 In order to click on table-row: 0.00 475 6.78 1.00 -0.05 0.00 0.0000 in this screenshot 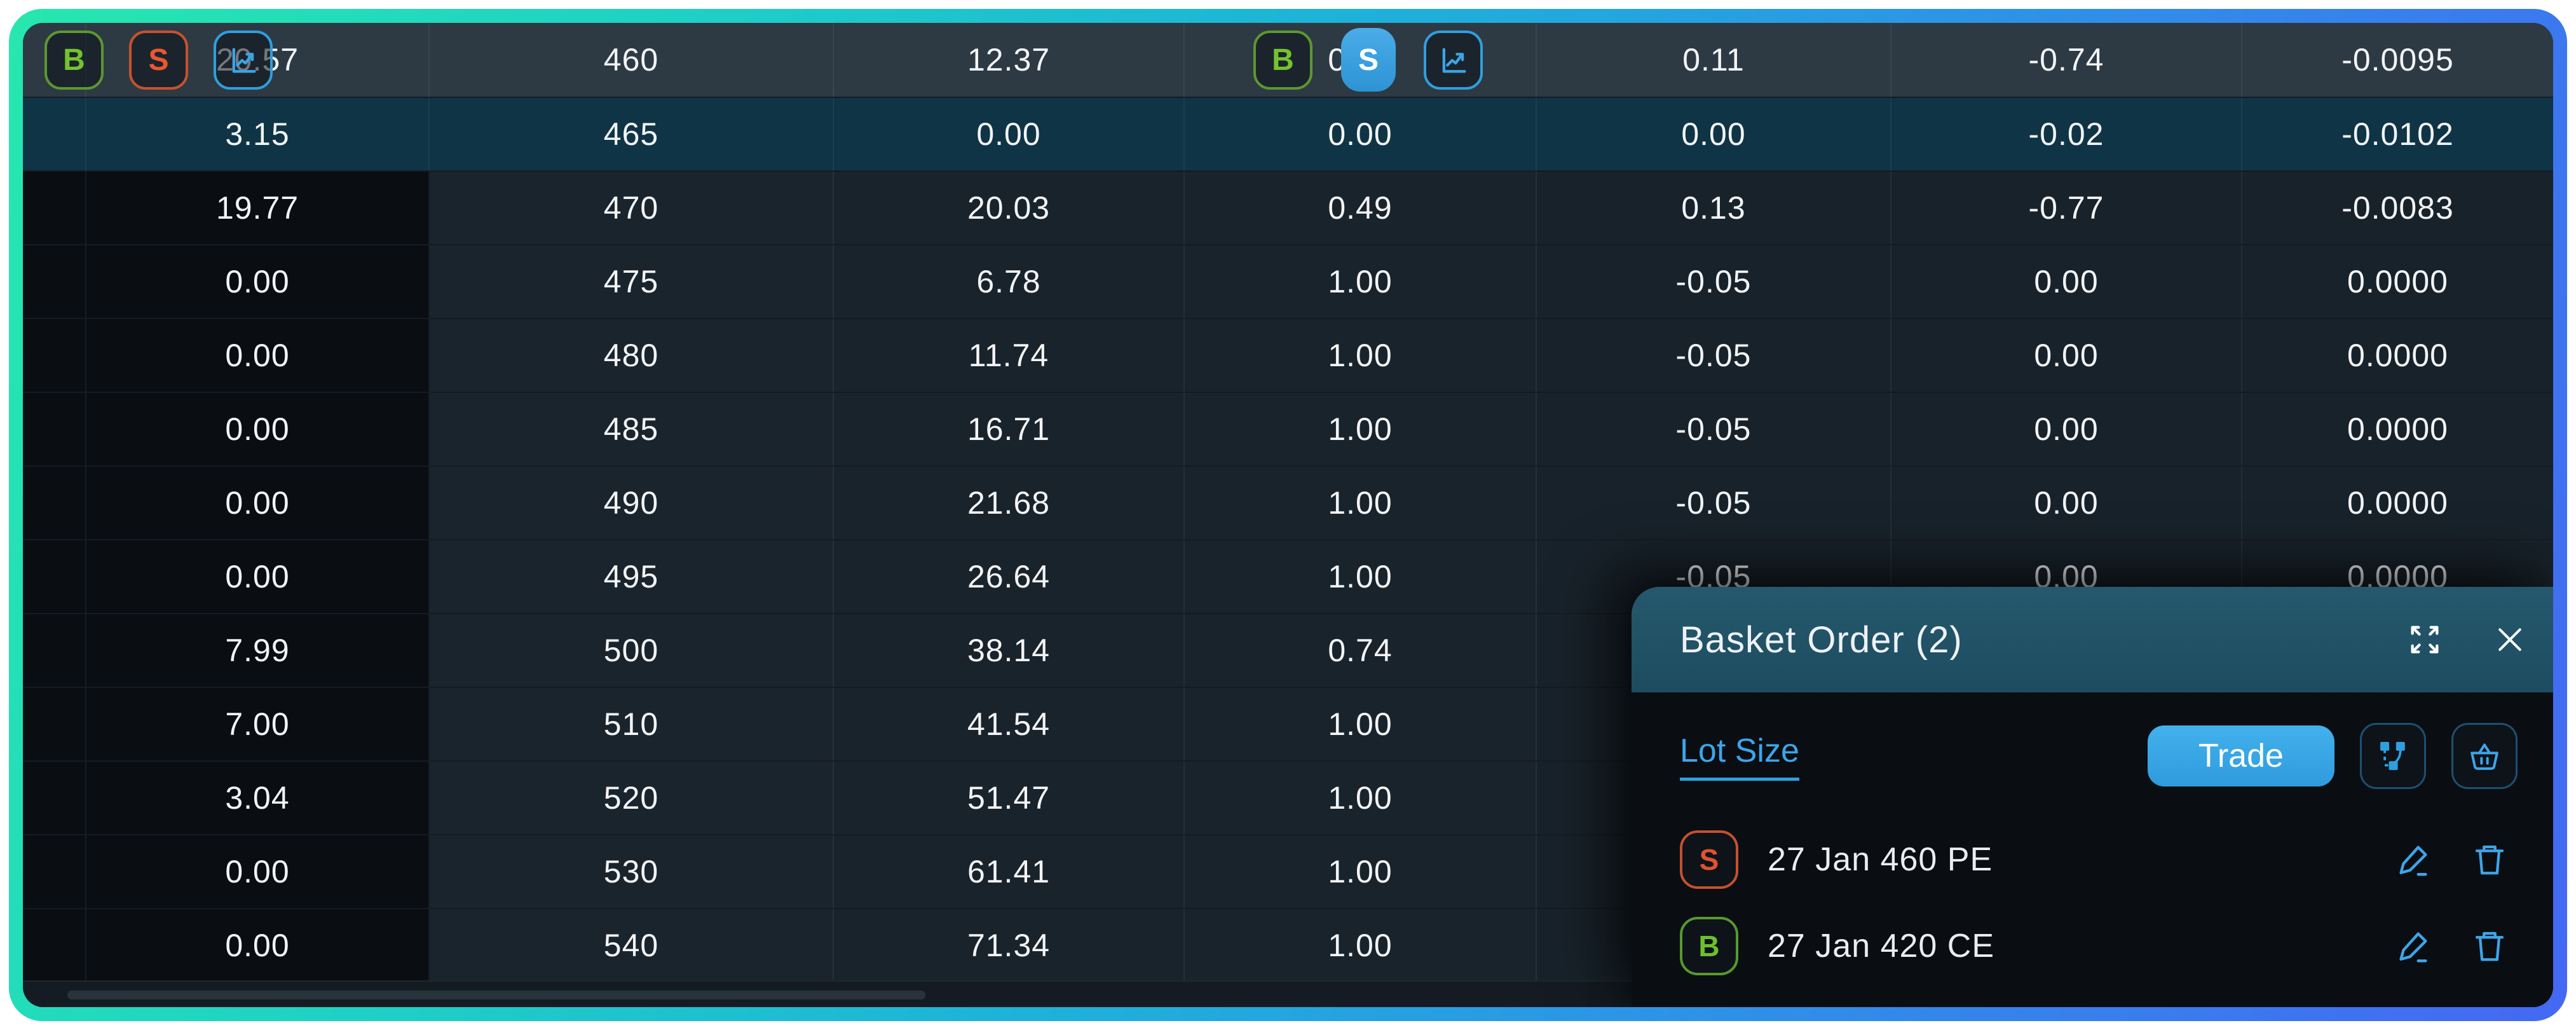, I will do `click(1288, 281)`.